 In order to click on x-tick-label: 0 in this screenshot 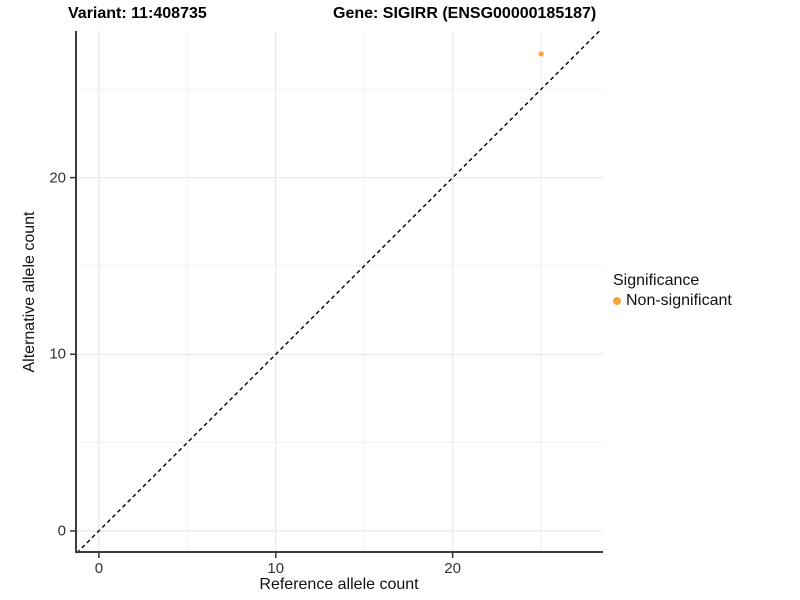, I will do `click(99, 568)`.